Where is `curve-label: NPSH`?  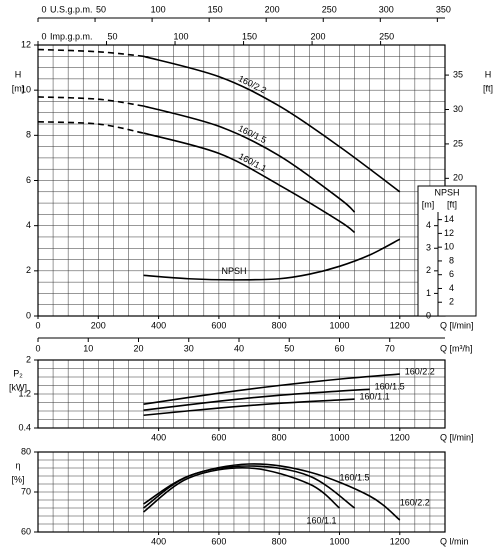
curve-label: NPSH is located at coordinates (233, 271).